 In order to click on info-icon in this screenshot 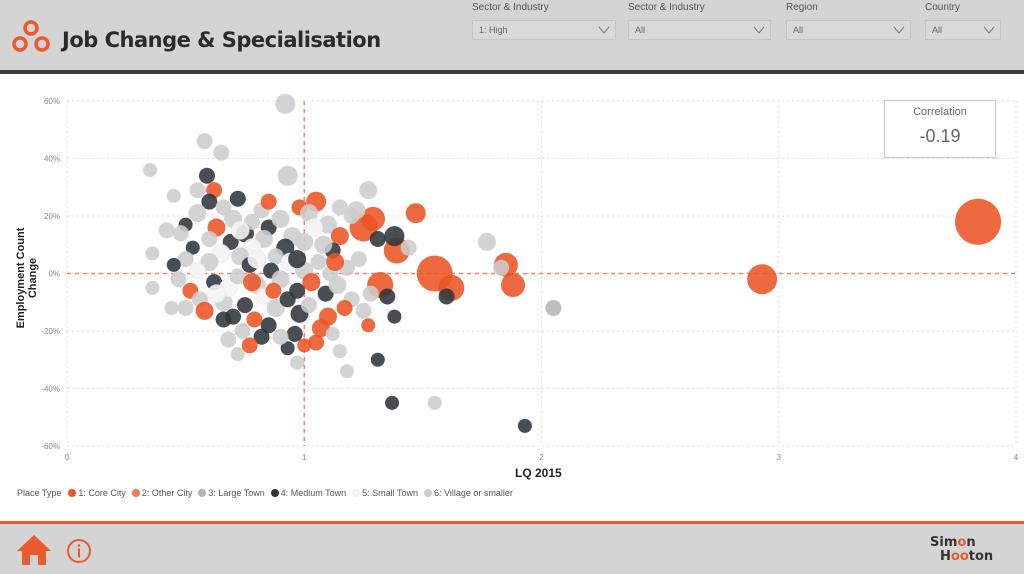, I will do `click(79, 551)`.